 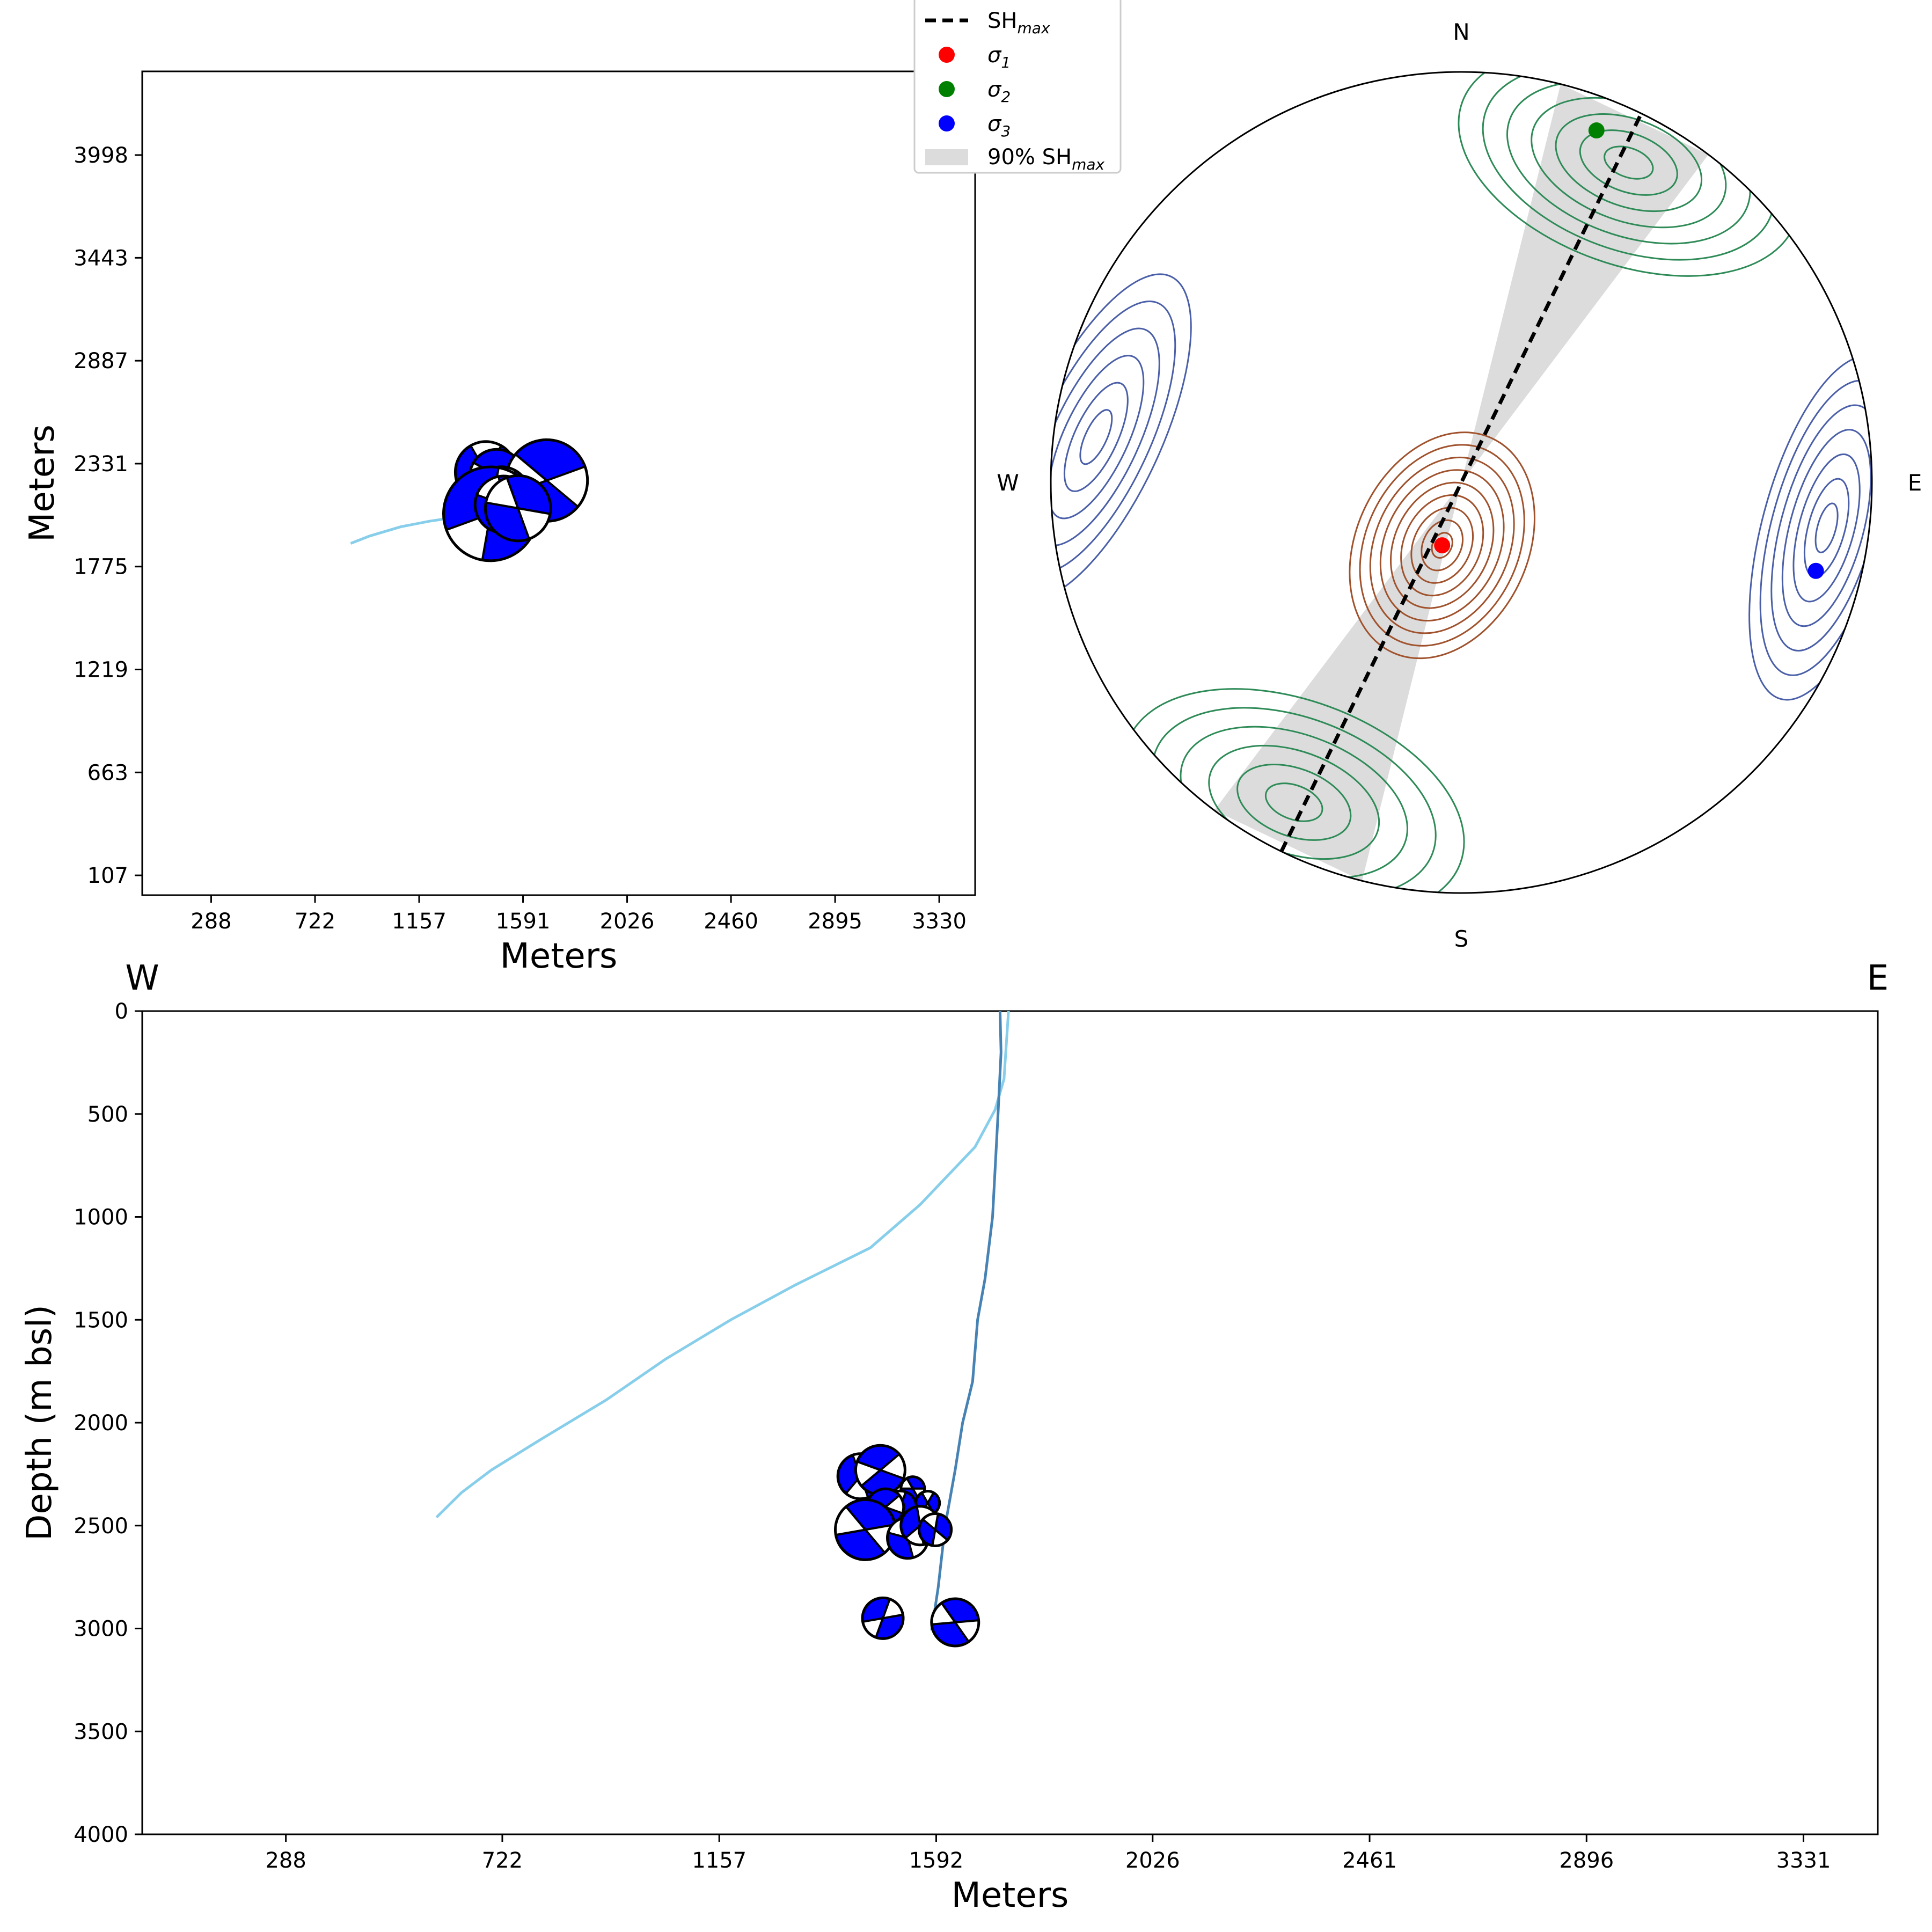 I want to click on x-tick-label: 2896, so click(x=1586, y=1860).